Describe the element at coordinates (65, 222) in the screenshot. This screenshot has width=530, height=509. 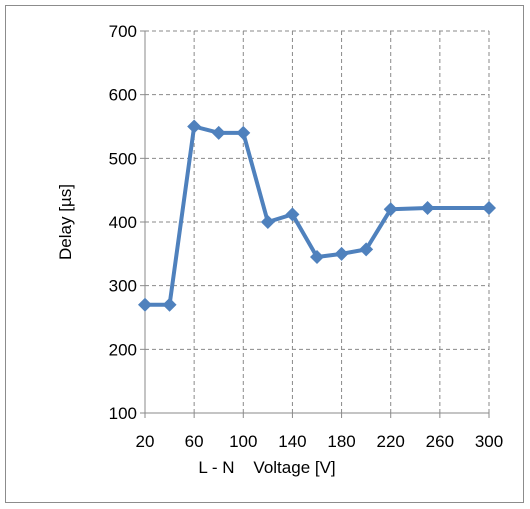
I see `y-axis-label: Delay [µs]` at that location.